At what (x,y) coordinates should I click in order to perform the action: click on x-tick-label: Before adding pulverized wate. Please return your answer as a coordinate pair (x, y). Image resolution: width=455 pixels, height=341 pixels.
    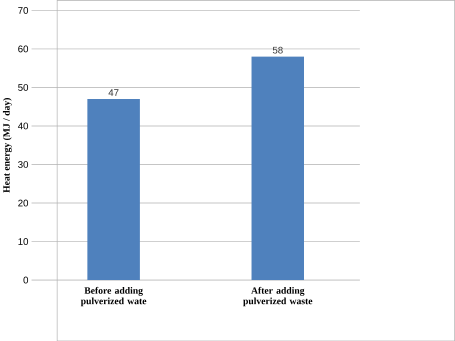
    Looking at the image, I should click on (113, 296).